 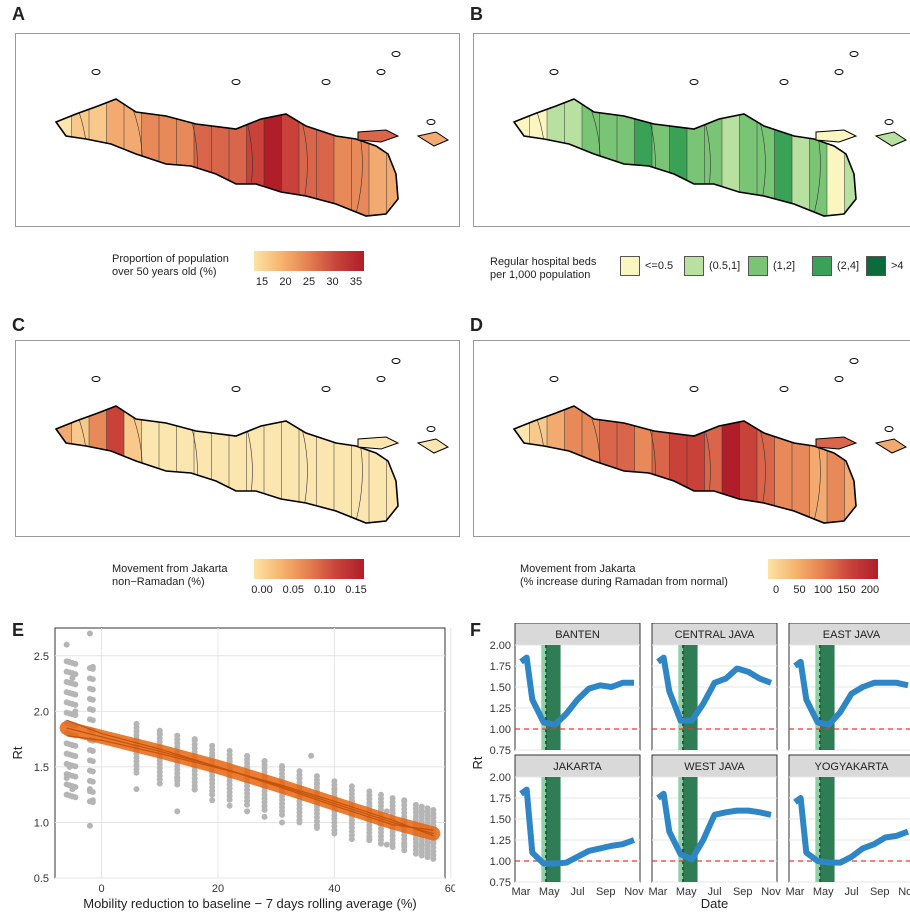 I want to click on facet-title: WEST JAVA, so click(x=714, y=767).